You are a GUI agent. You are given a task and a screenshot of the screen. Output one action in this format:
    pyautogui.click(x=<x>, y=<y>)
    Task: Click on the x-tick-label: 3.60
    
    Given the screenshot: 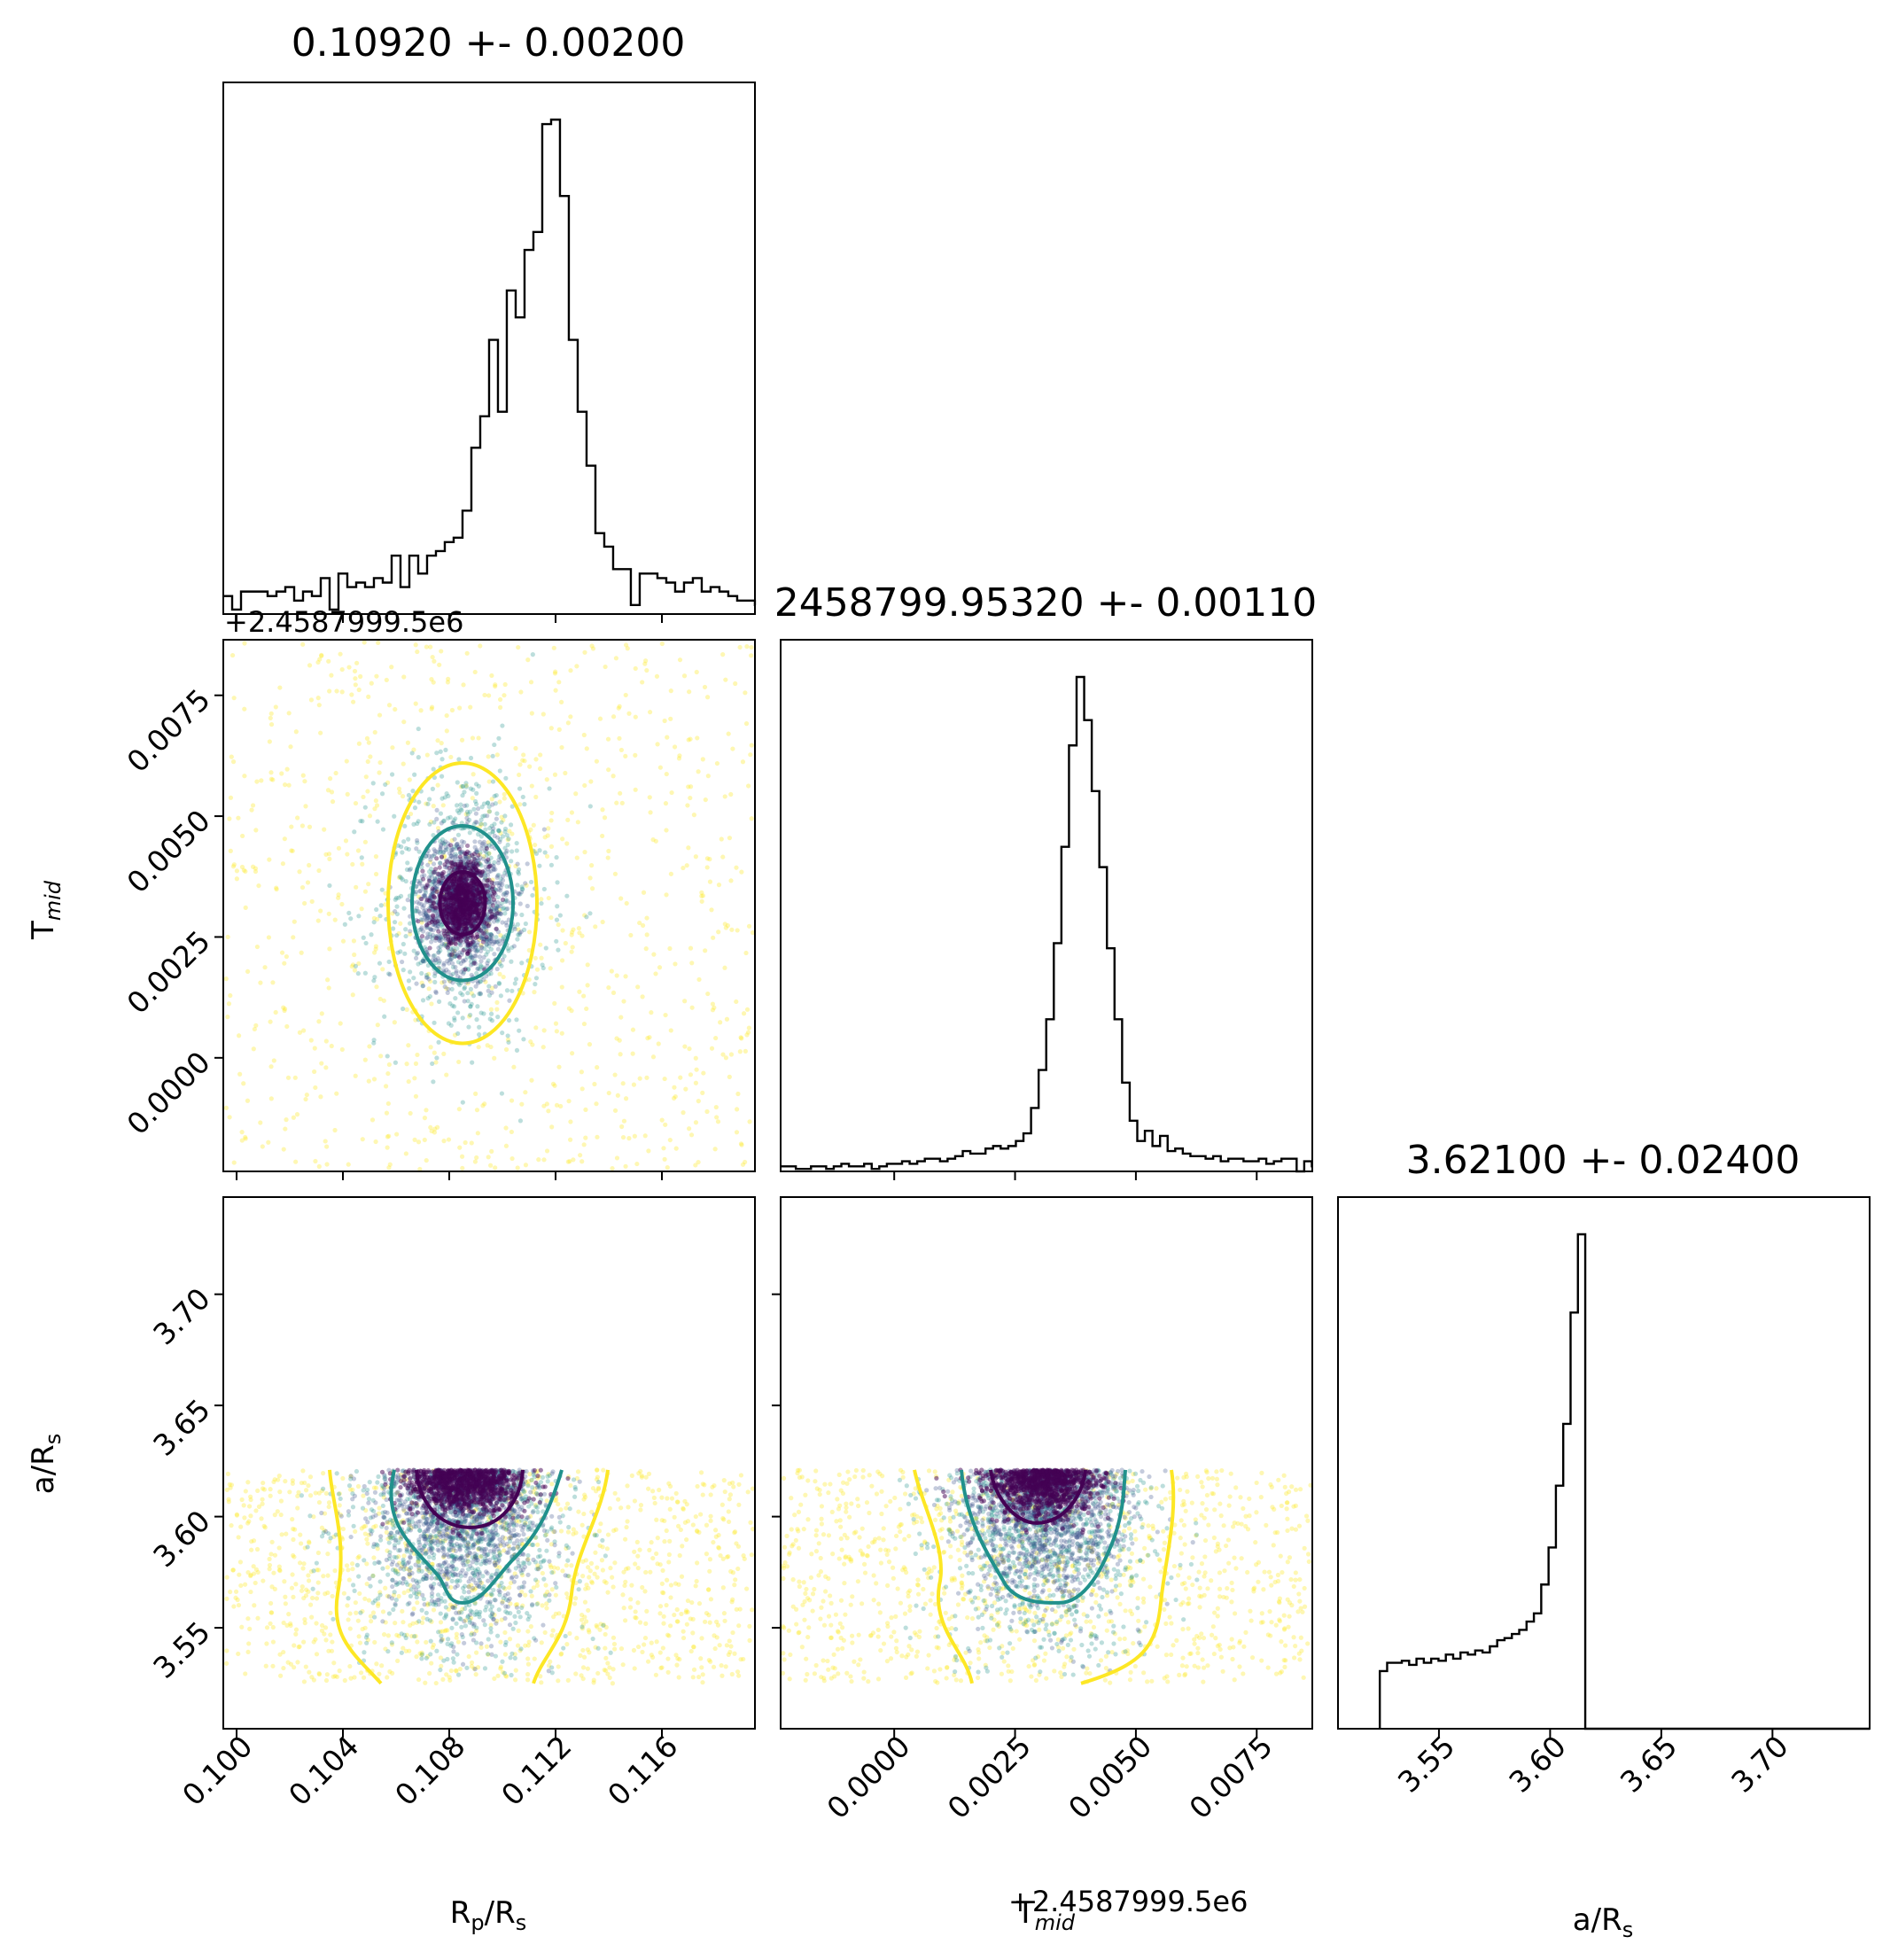 What is the action you would take?
    pyautogui.click(x=1537, y=1764)
    